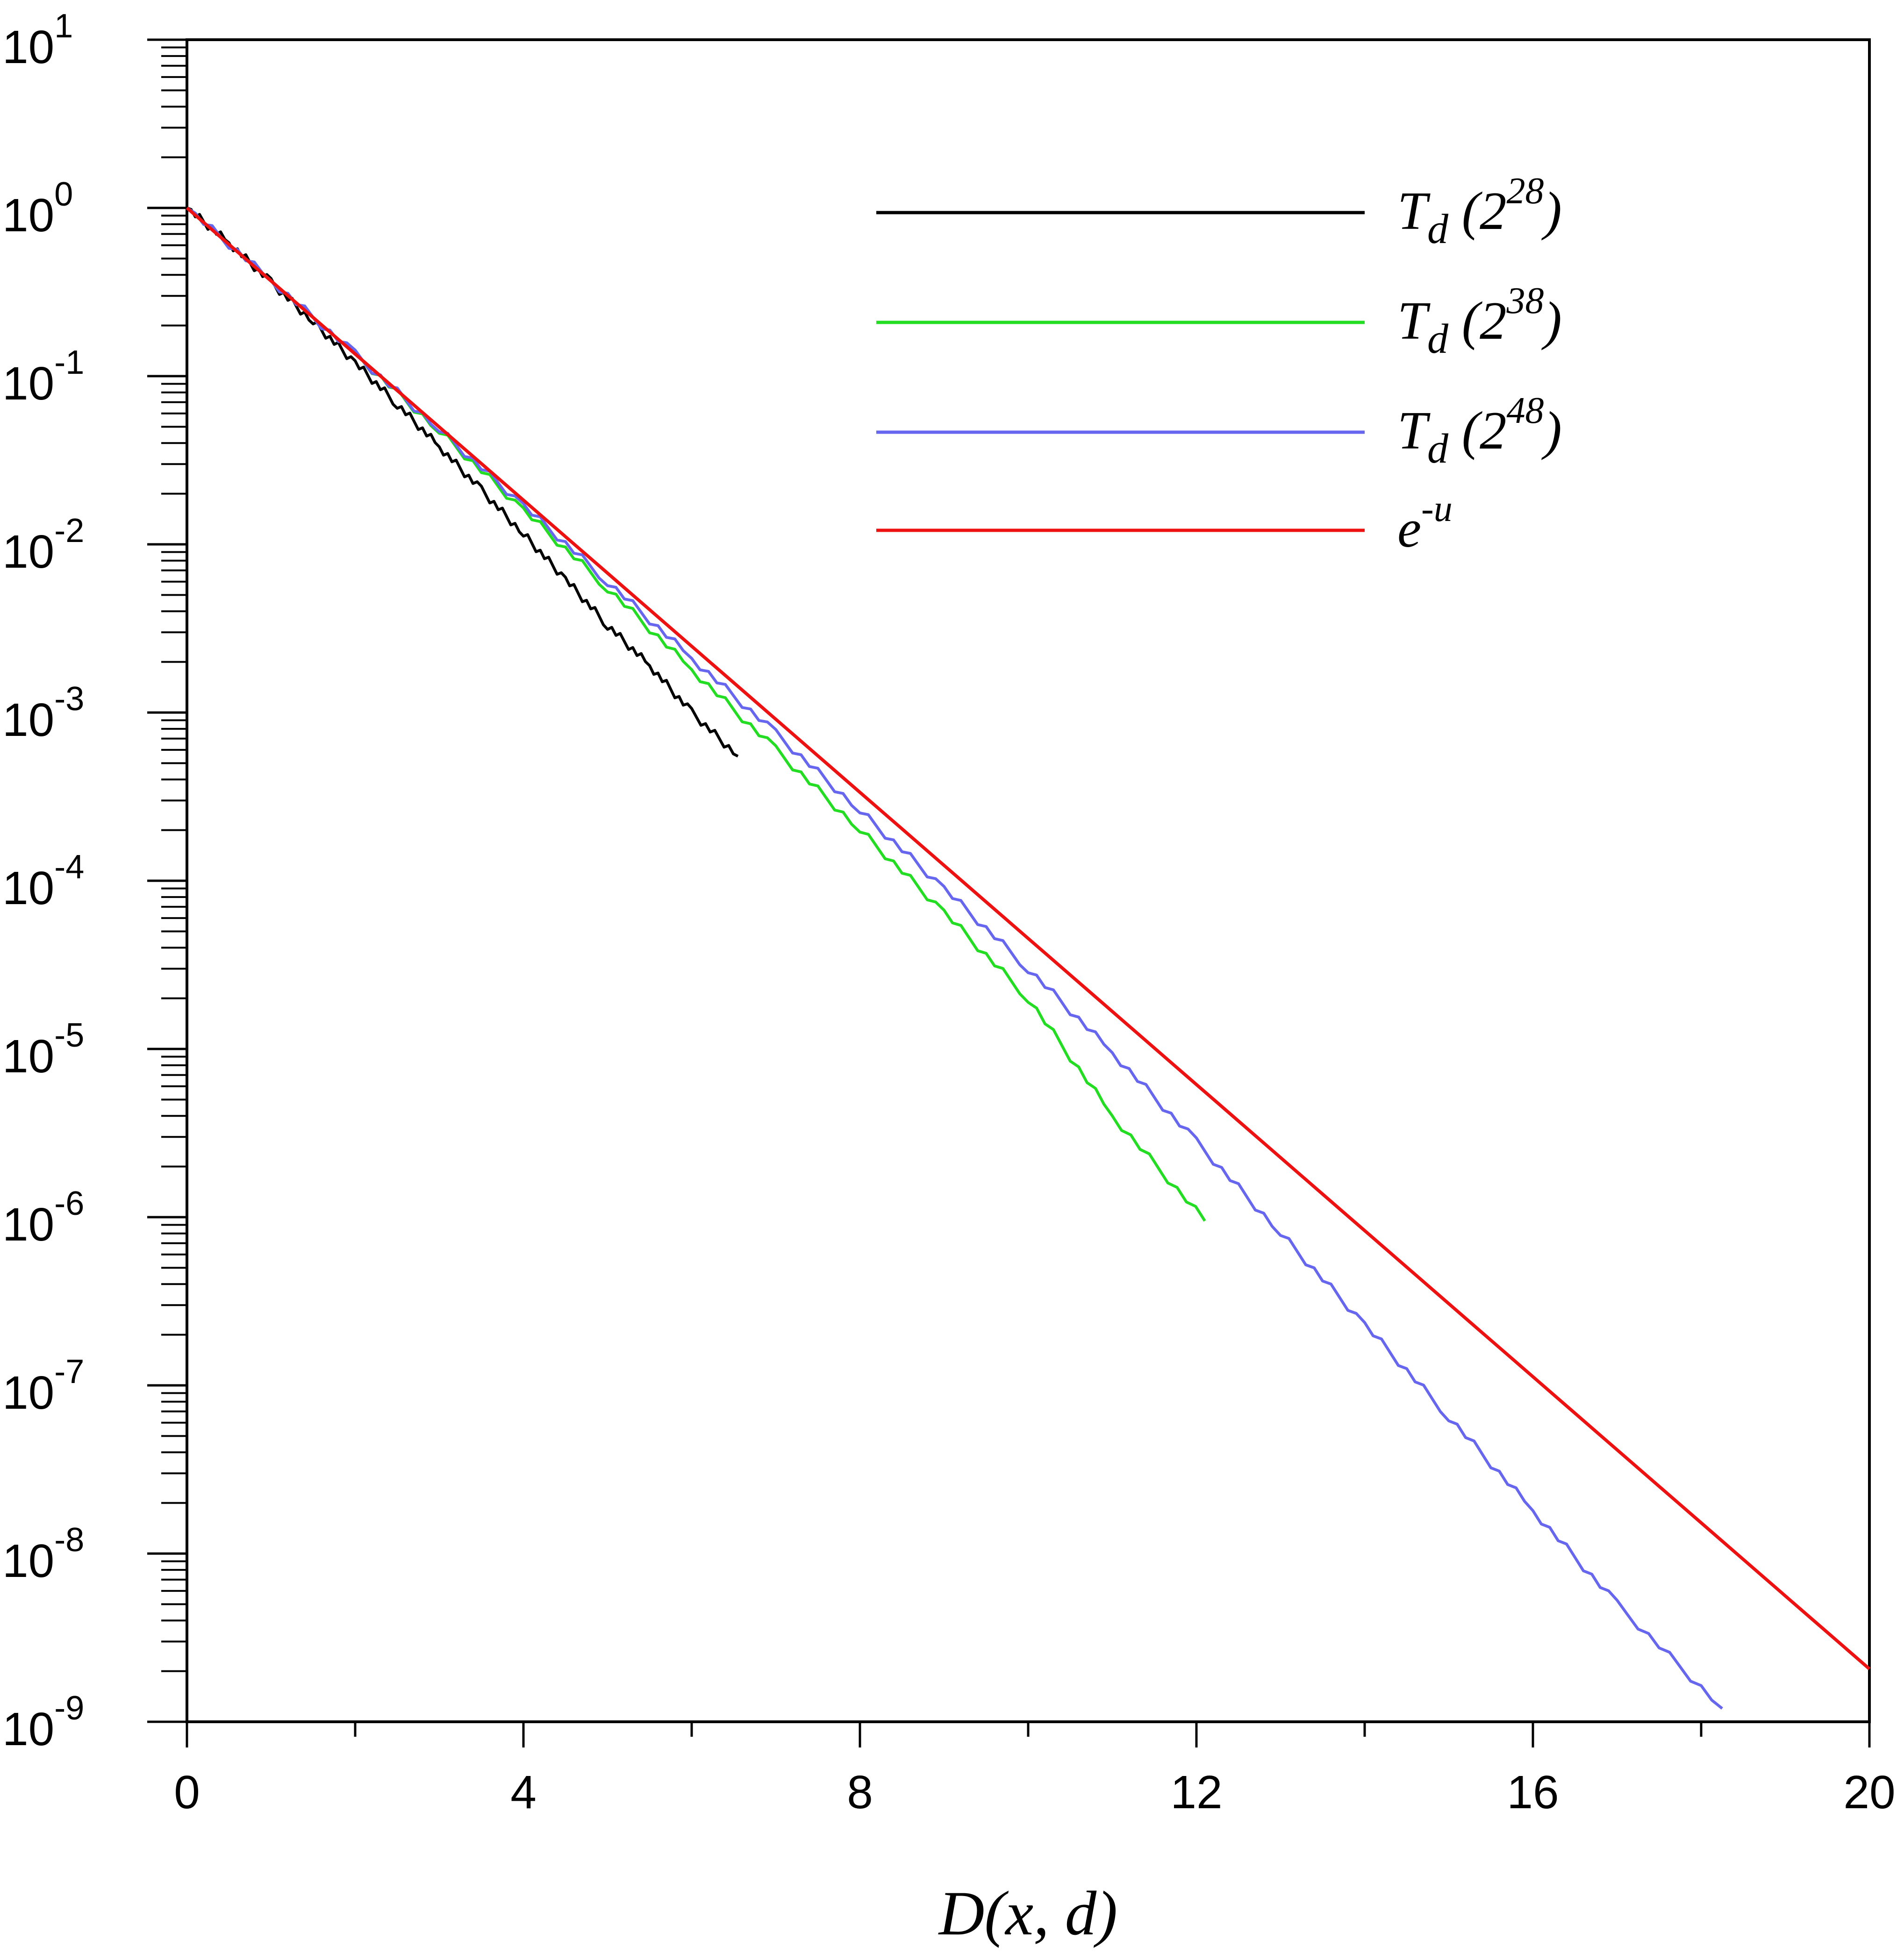 Image resolution: width=1904 pixels, height=1954 pixels. Describe the element at coordinates (860, 1792) in the screenshot. I see `x-tick-label-2: 8` at that location.